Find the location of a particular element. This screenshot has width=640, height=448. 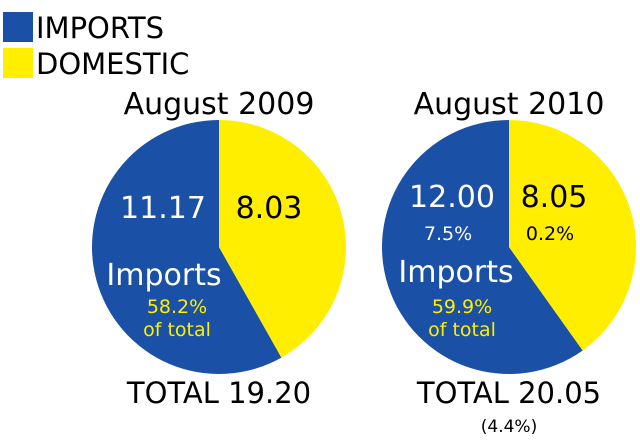

imports-label-2009: Imports is located at coordinates (163, 275).